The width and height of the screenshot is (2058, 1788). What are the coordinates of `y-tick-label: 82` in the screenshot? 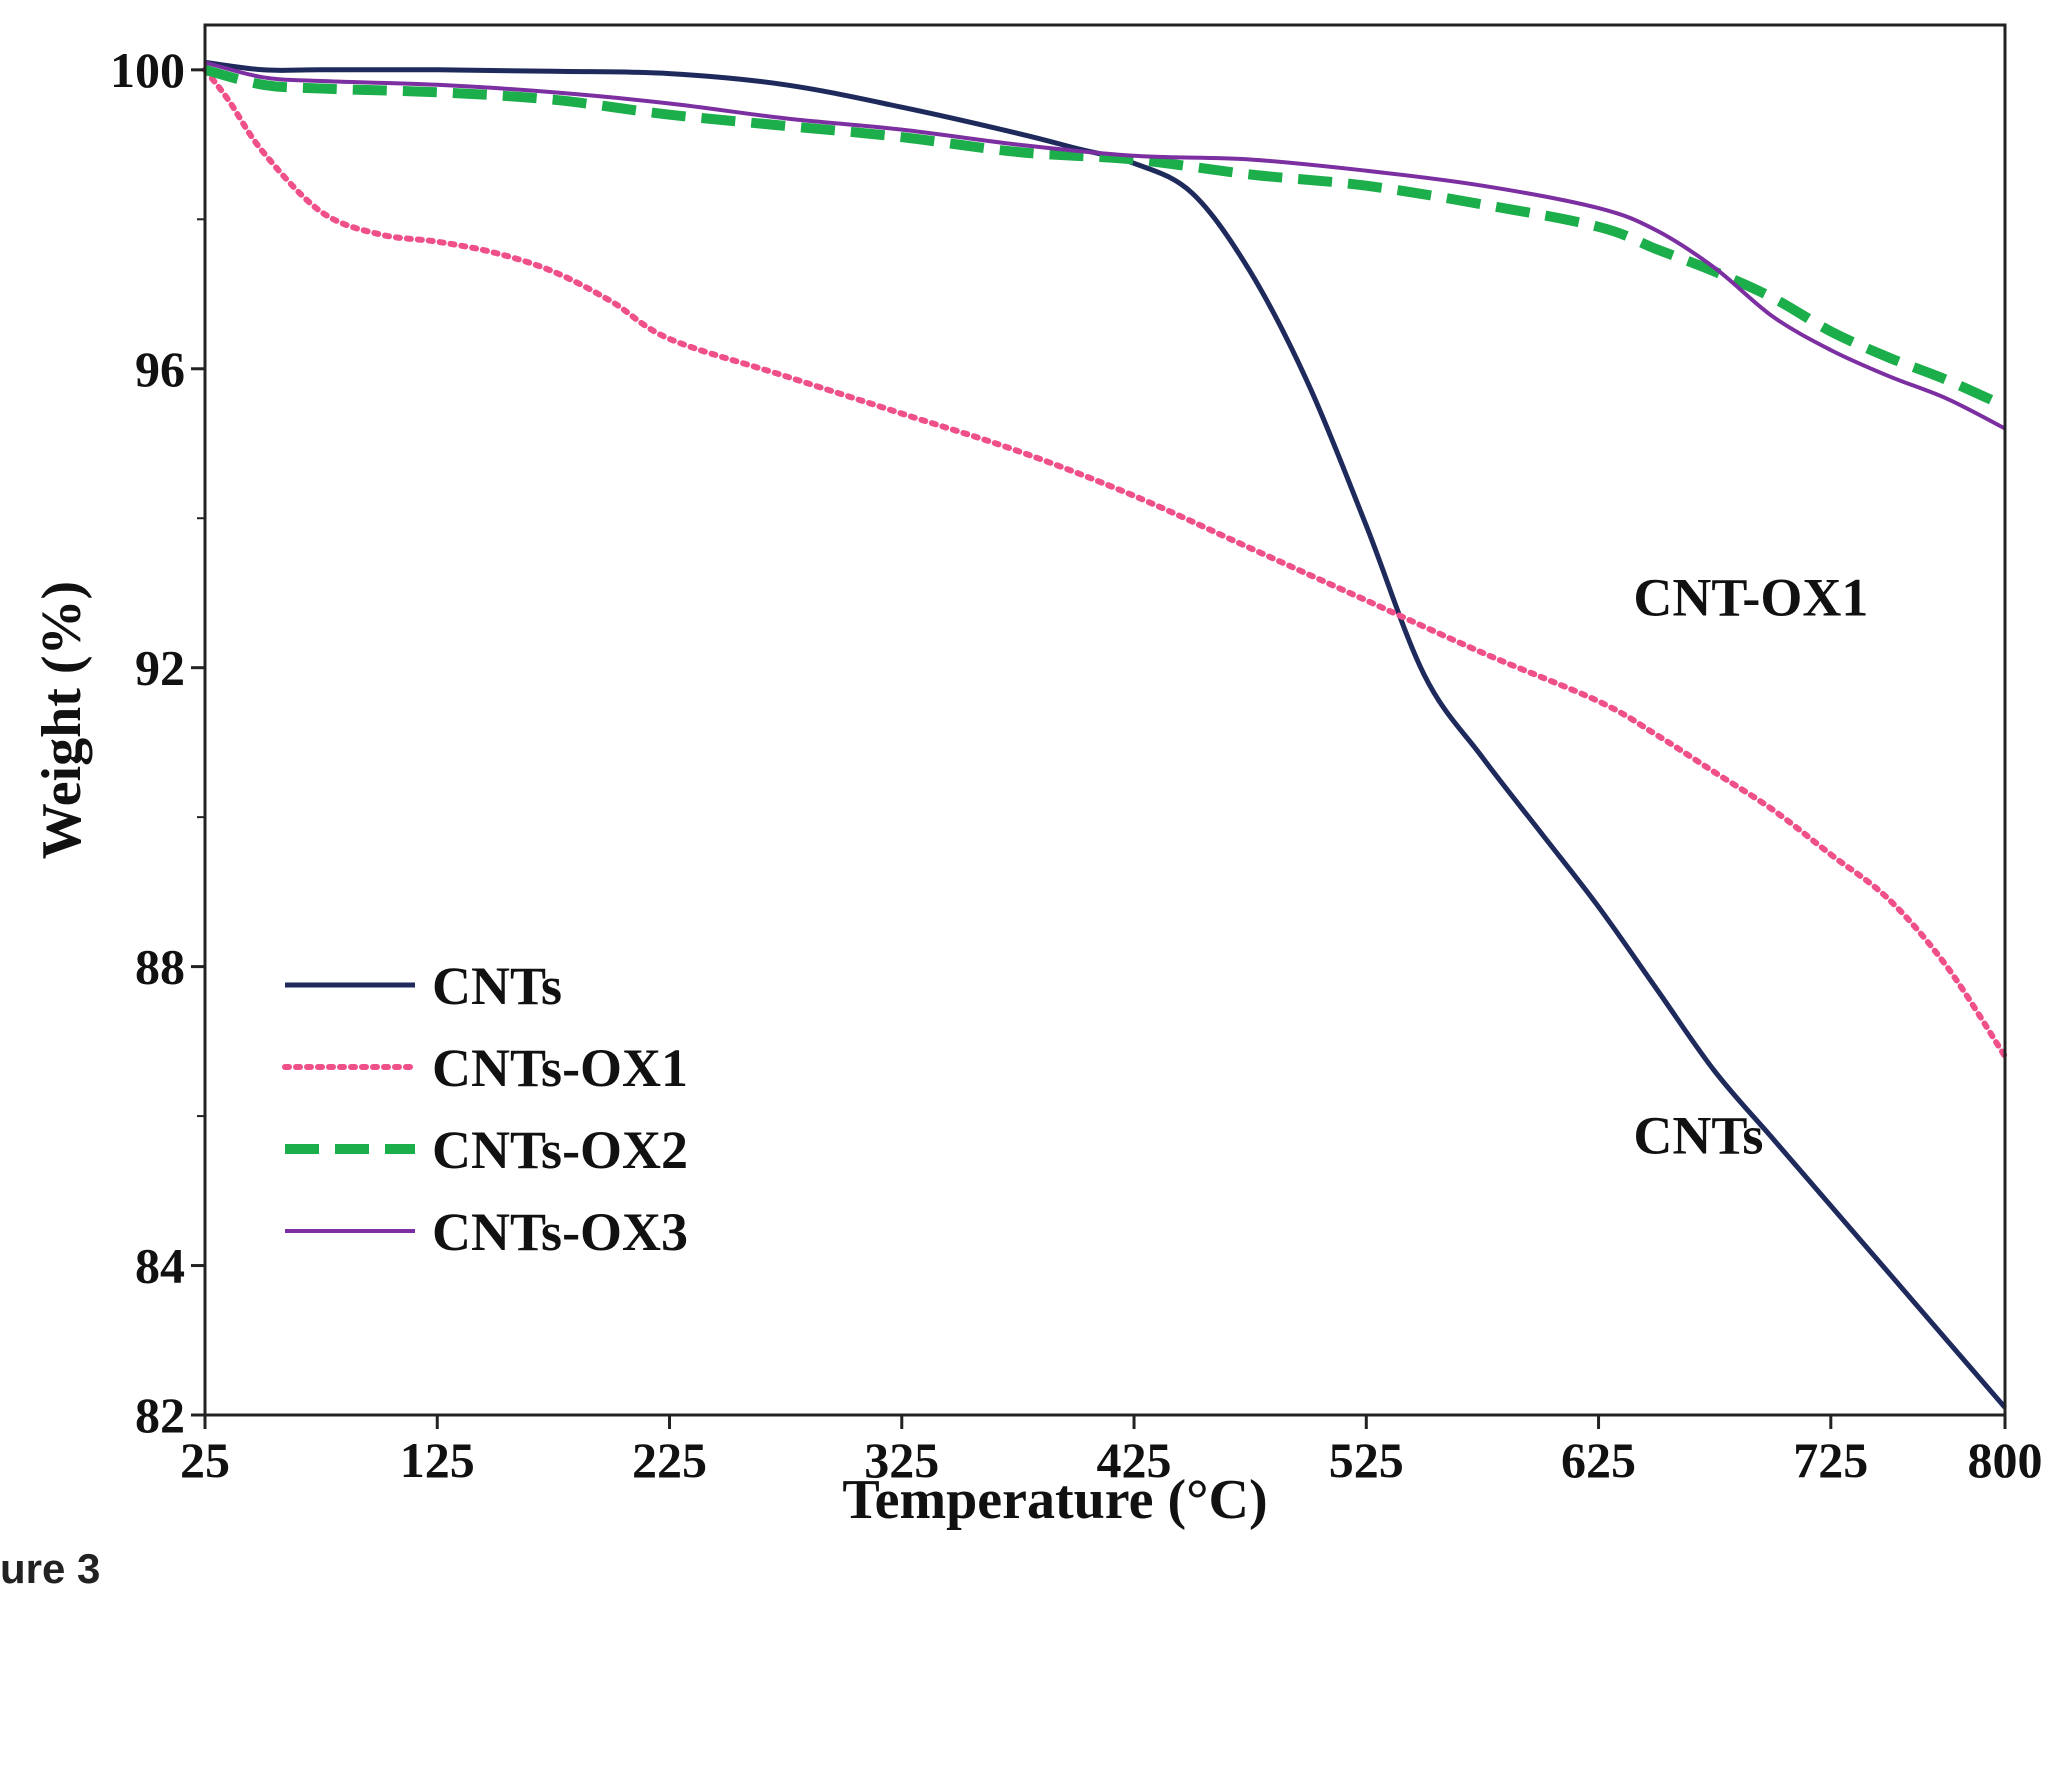 It's located at (160, 1415).